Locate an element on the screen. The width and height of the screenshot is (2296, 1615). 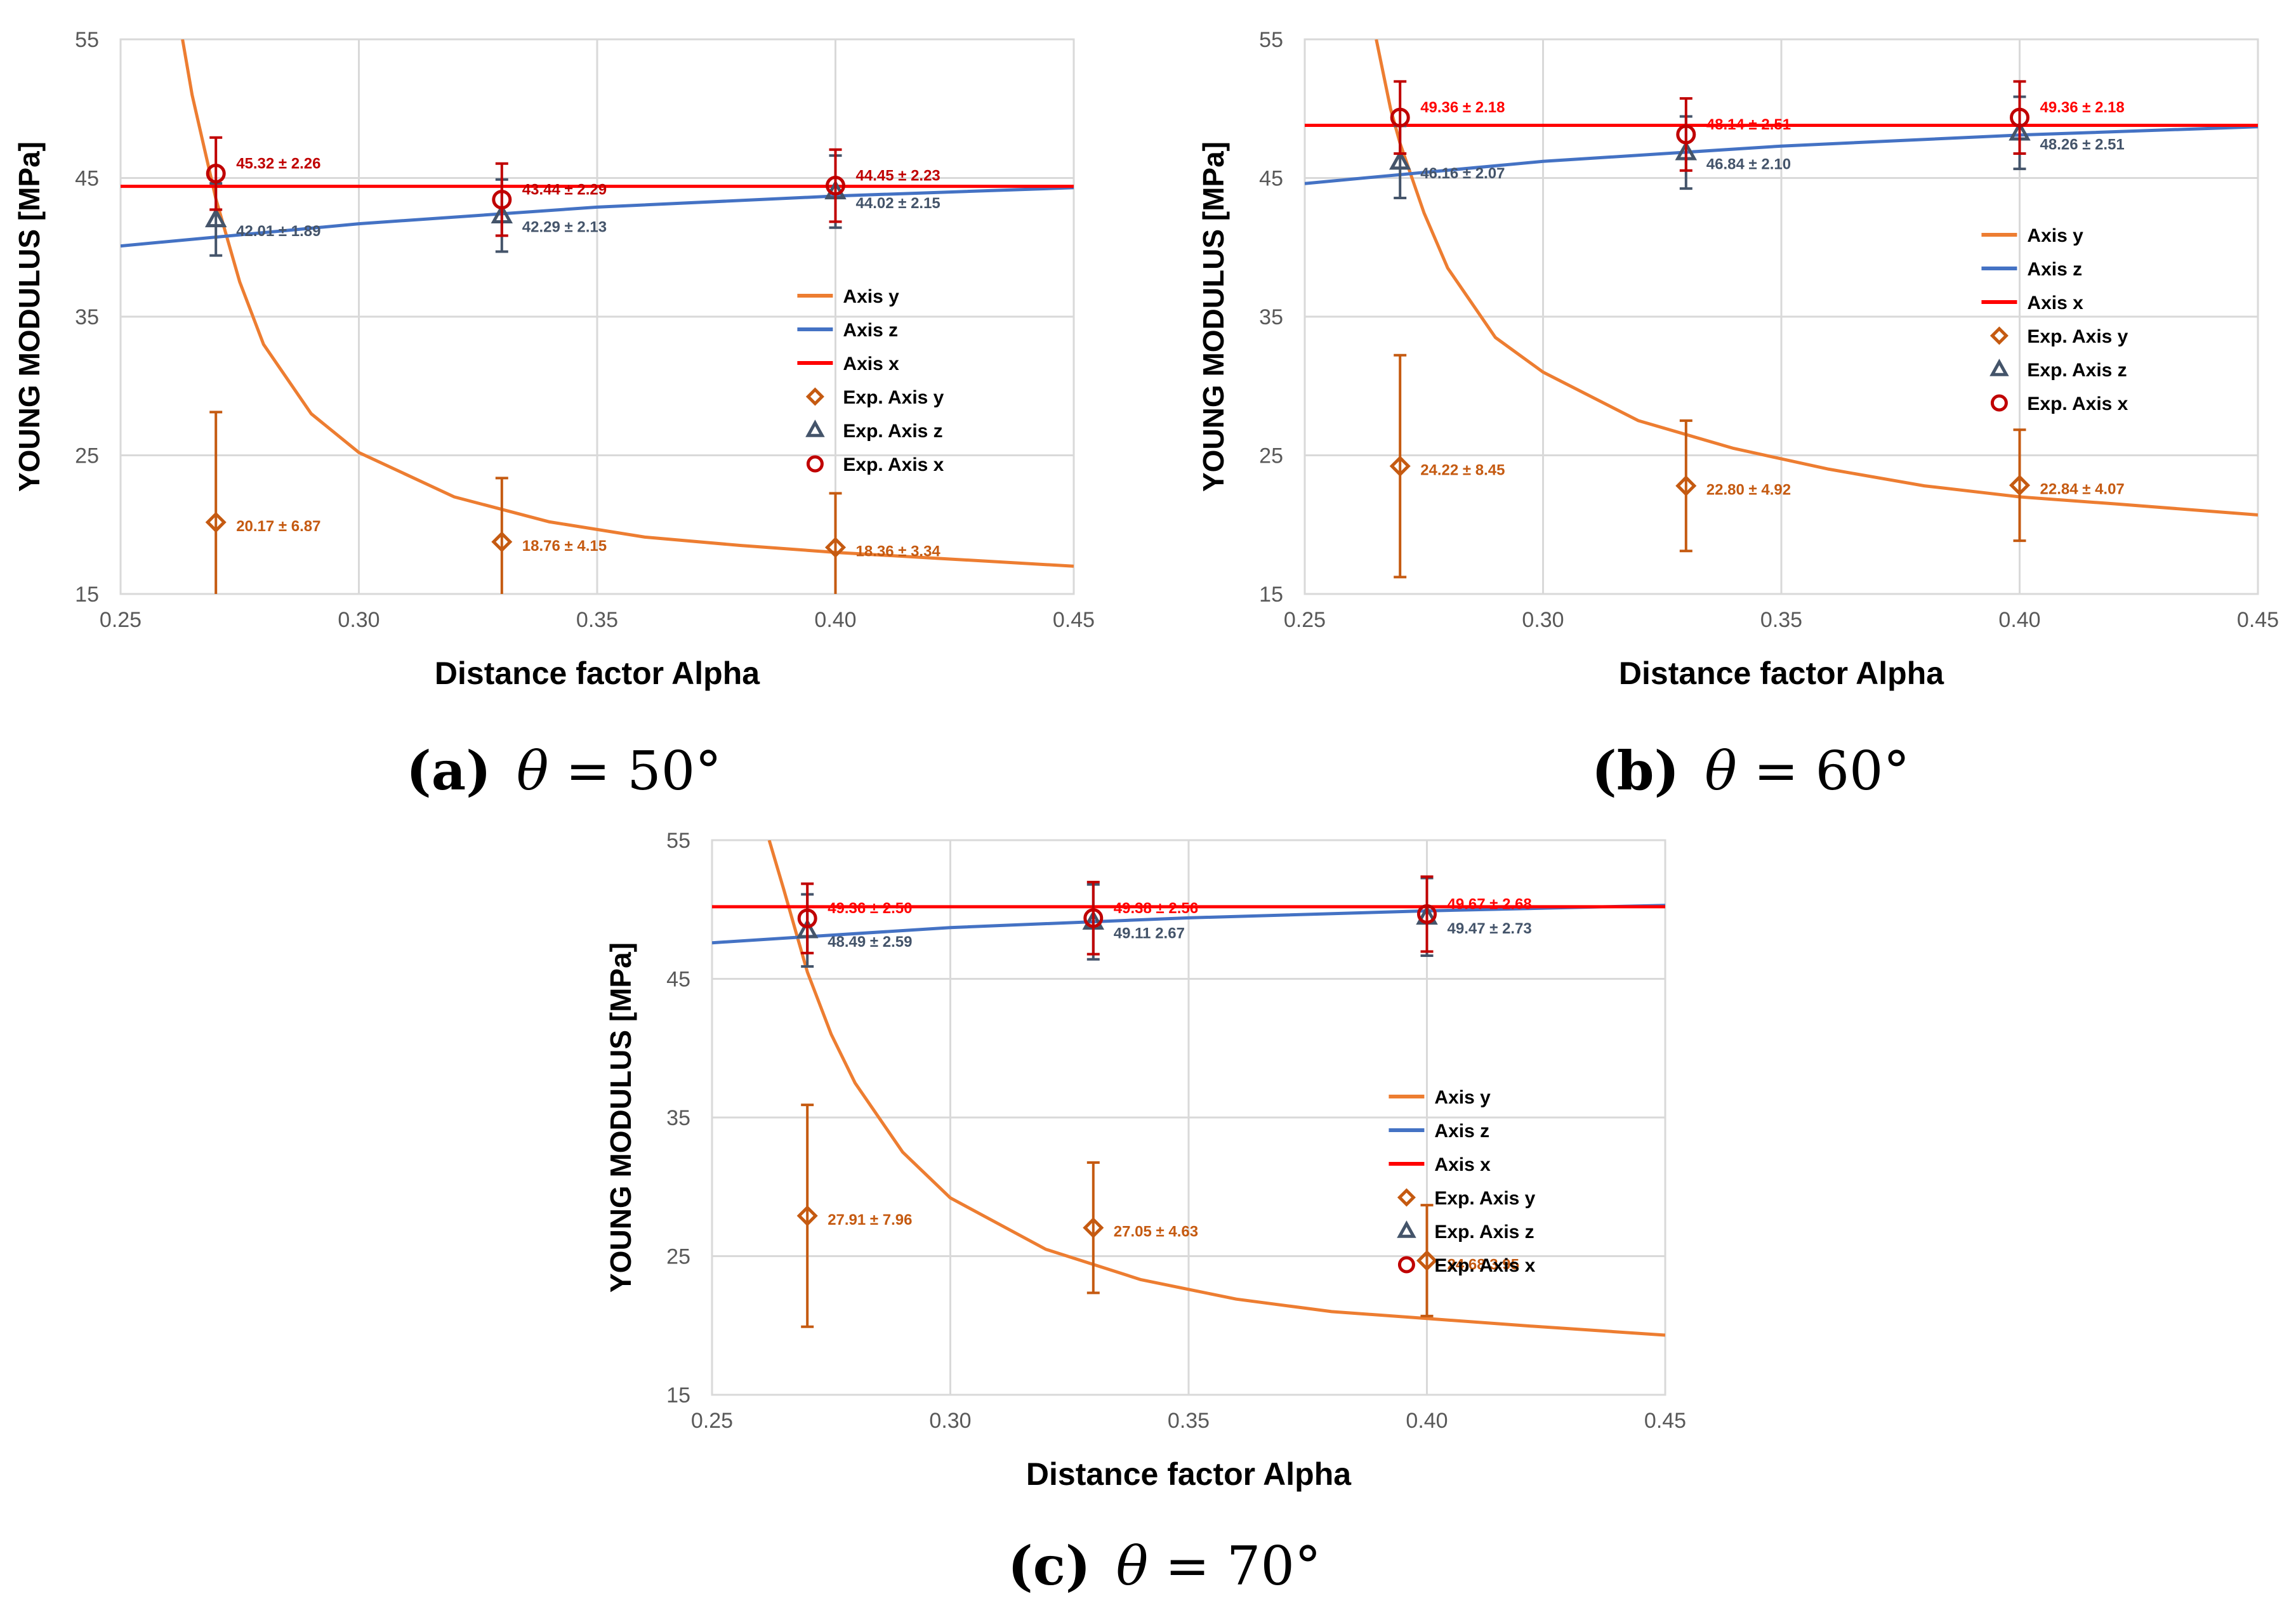
data-label-exp-axis-x: 44.45 ± 2.23 is located at coordinates (898, 176).